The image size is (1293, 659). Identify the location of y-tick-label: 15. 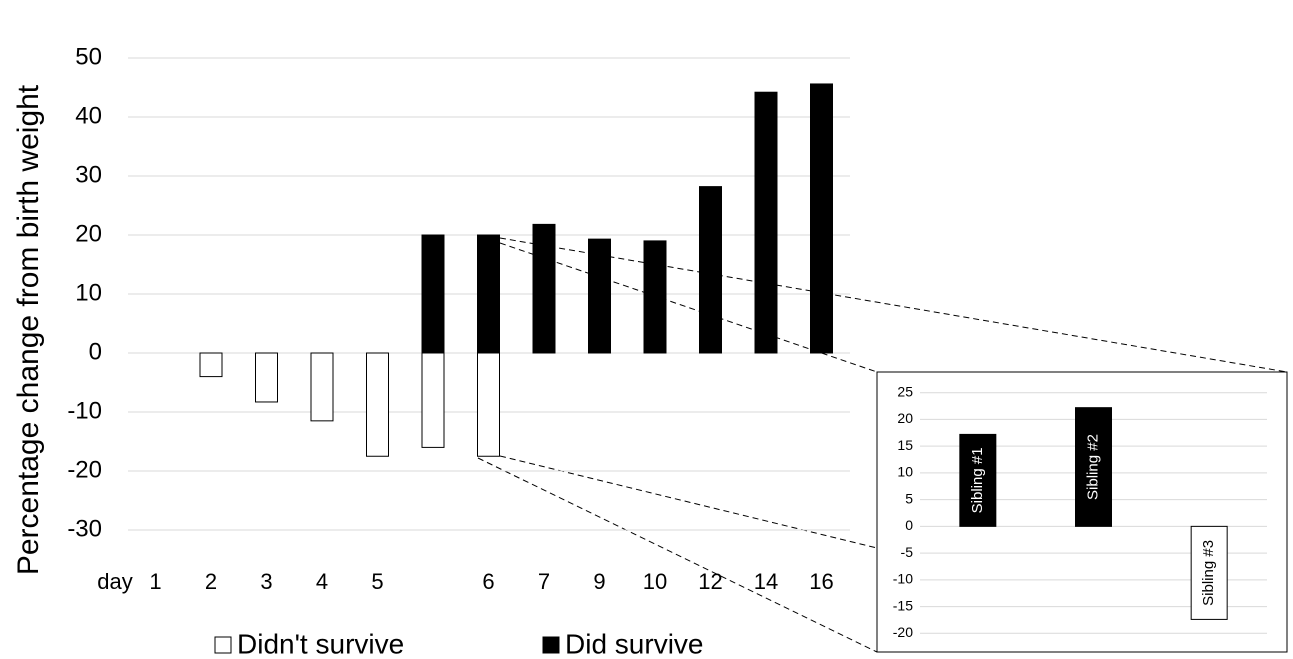
(905, 445).